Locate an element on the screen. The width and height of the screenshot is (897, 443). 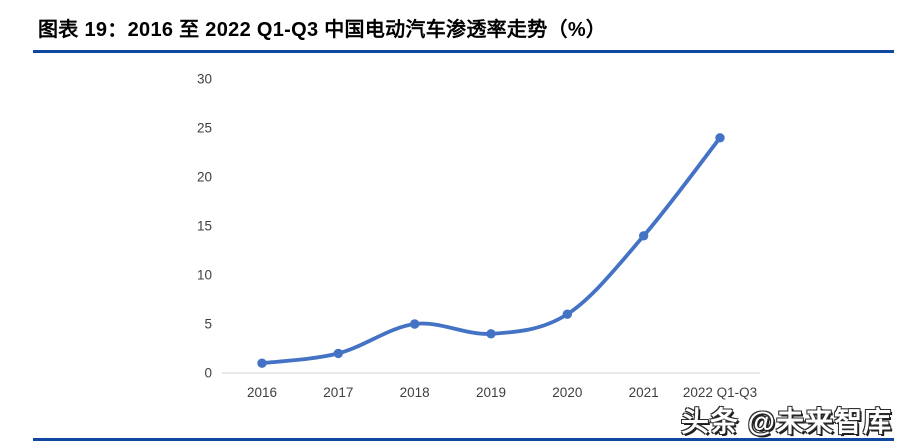
x-tick-label: 2021 is located at coordinates (644, 392).